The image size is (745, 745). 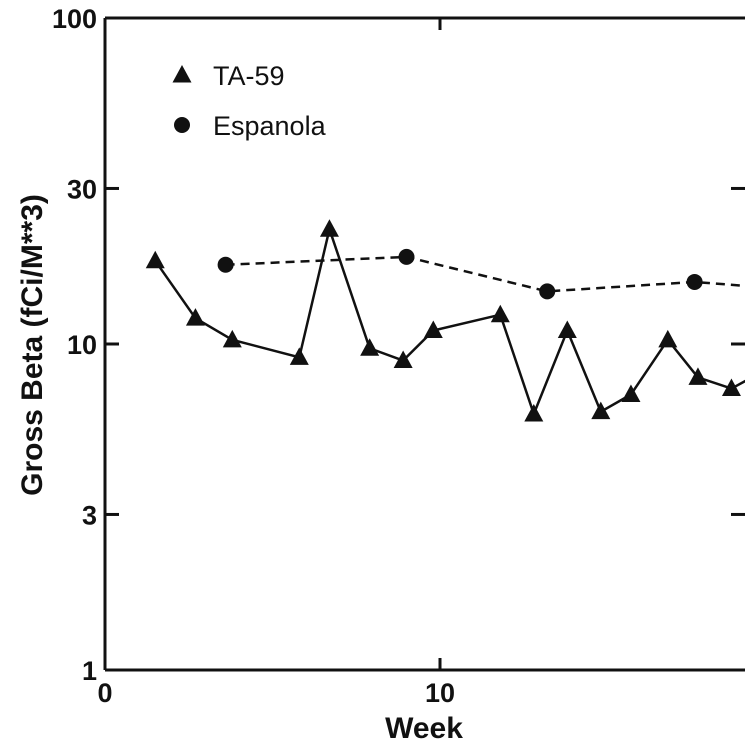 What do you see at coordinates (89, 515) in the screenshot?
I see `y-tick-label: 3` at bounding box center [89, 515].